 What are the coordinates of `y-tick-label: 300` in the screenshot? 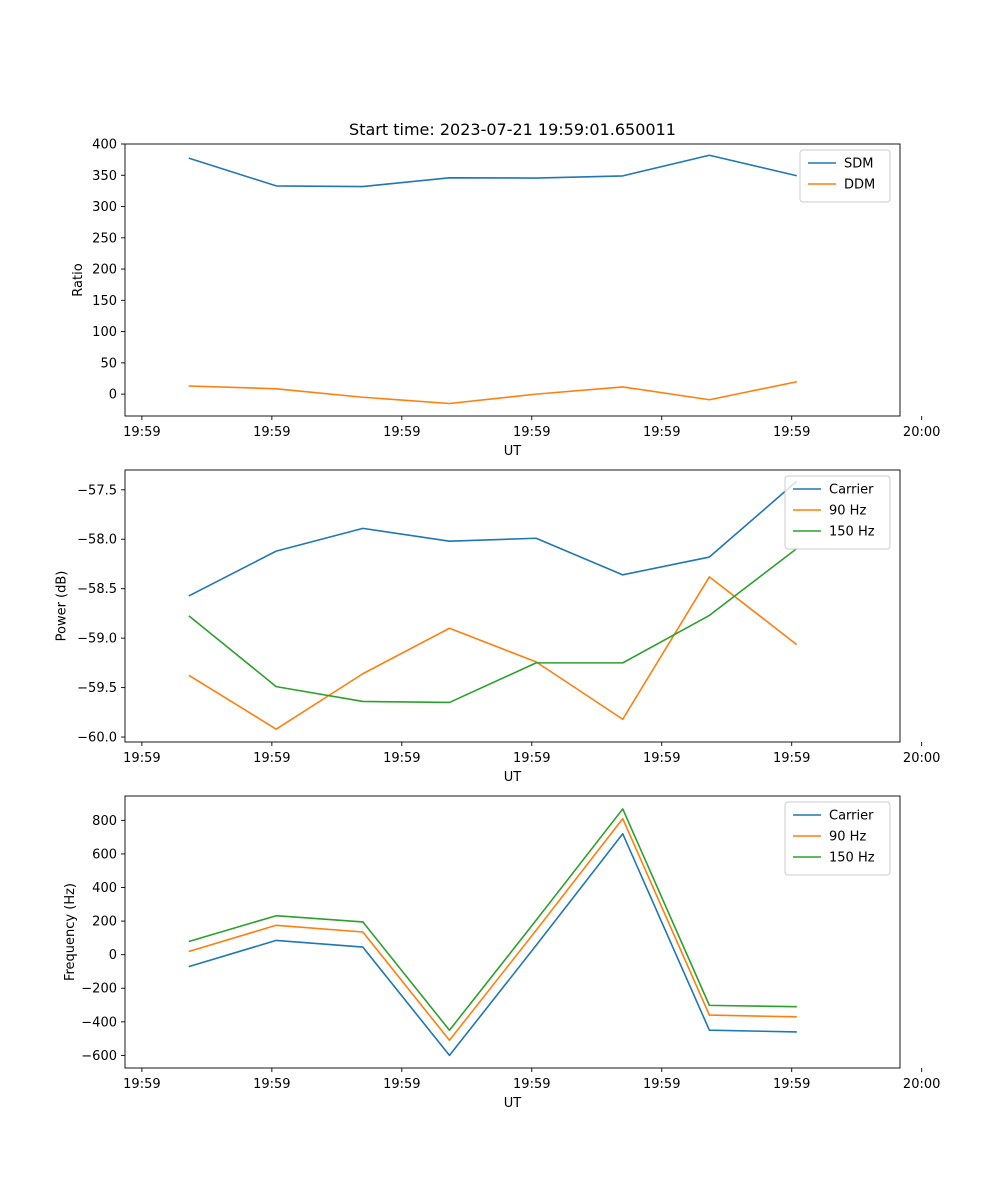 It's located at (104, 207).